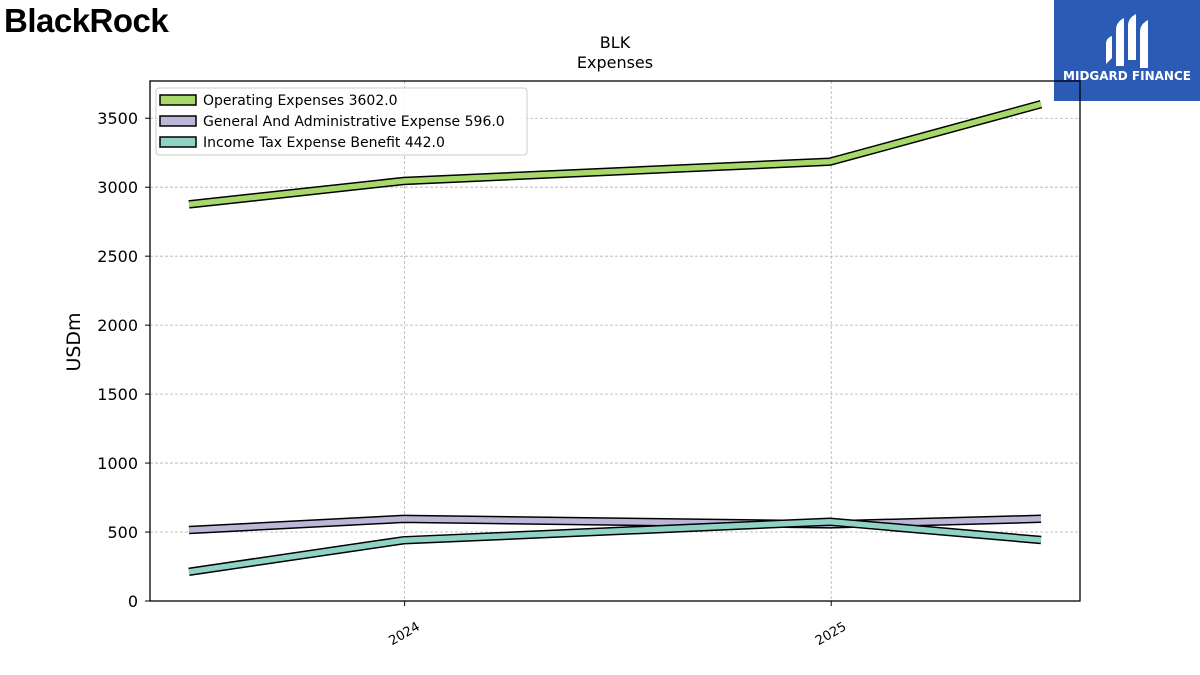  Describe the element at coordinates (117, 256) in the screenshot. I see `y-tick-label: 2500` at that location.